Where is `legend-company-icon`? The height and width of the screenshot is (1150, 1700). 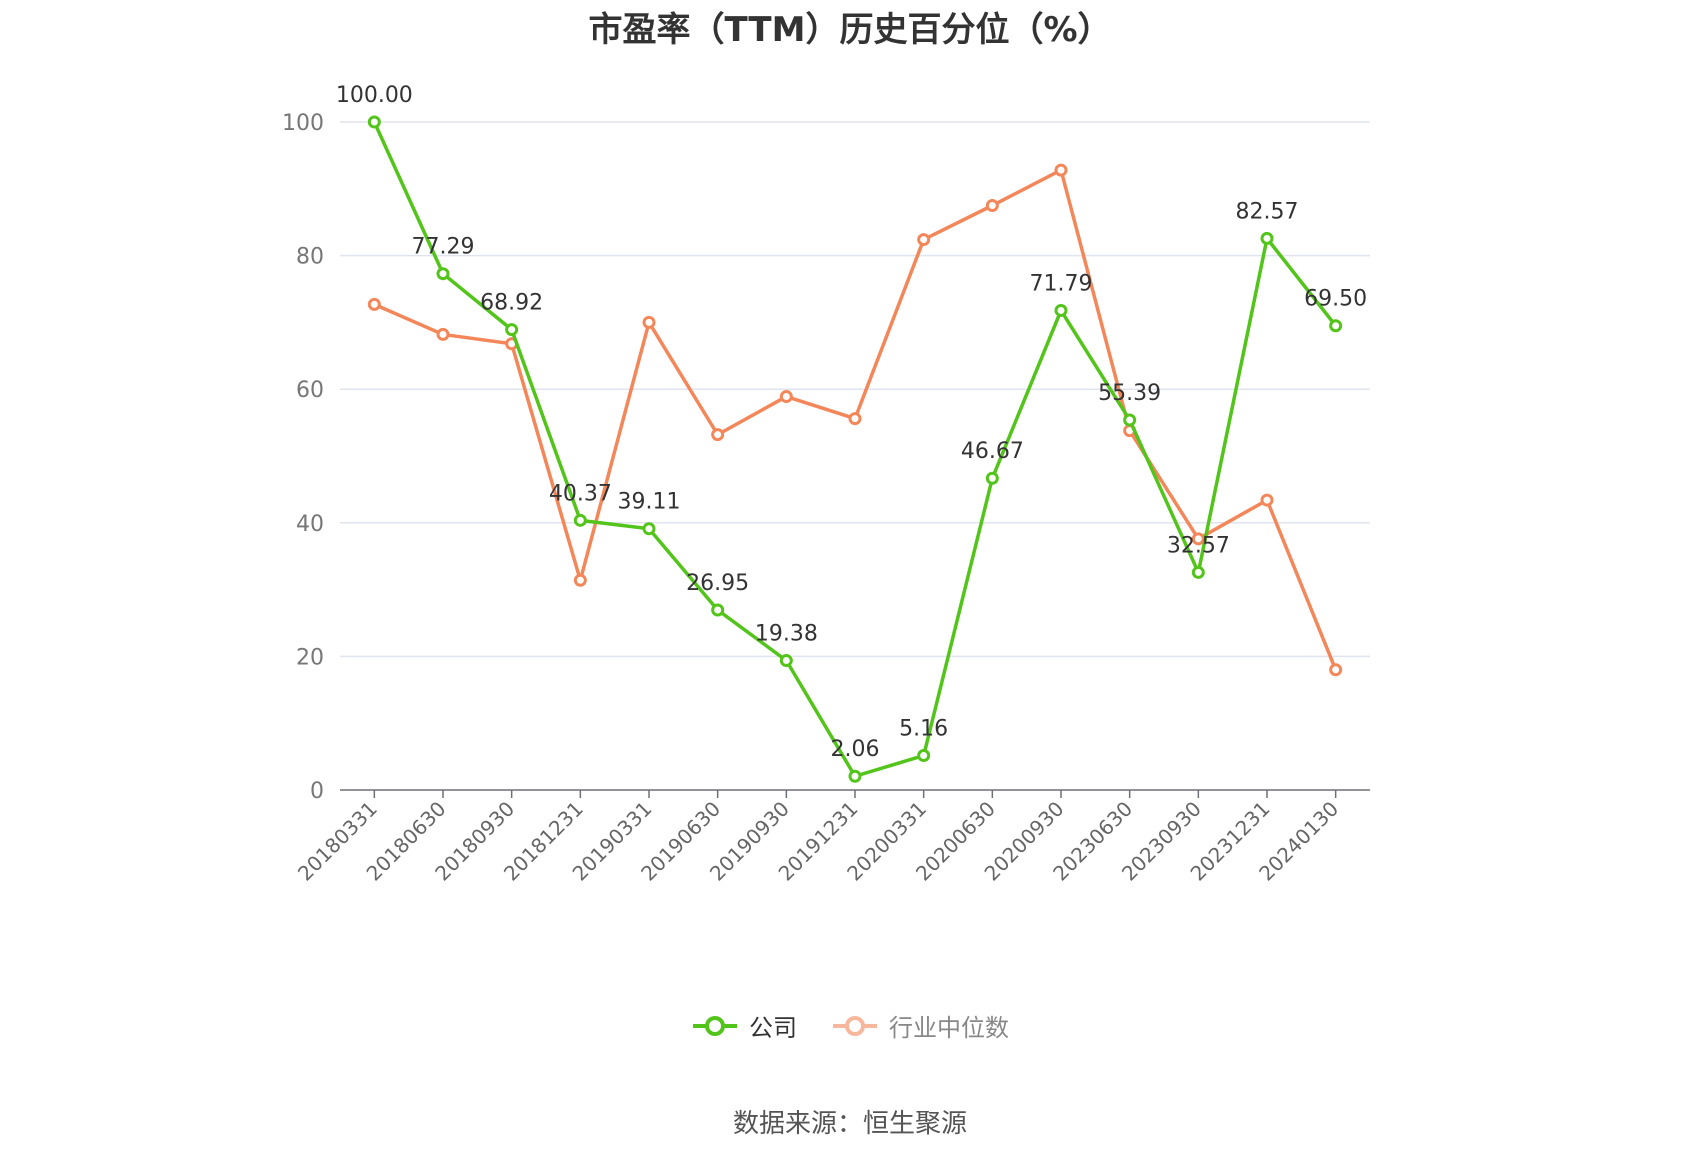
legend-company-icon is located at coordinates (715, 1025).